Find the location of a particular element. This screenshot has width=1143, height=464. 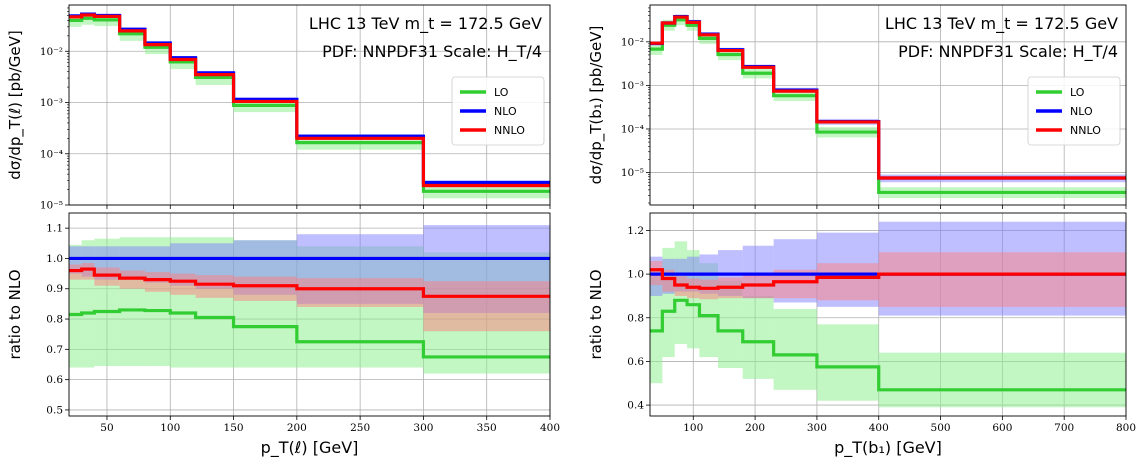

x-tick-label: 150 is located at coordinates (234, 428).